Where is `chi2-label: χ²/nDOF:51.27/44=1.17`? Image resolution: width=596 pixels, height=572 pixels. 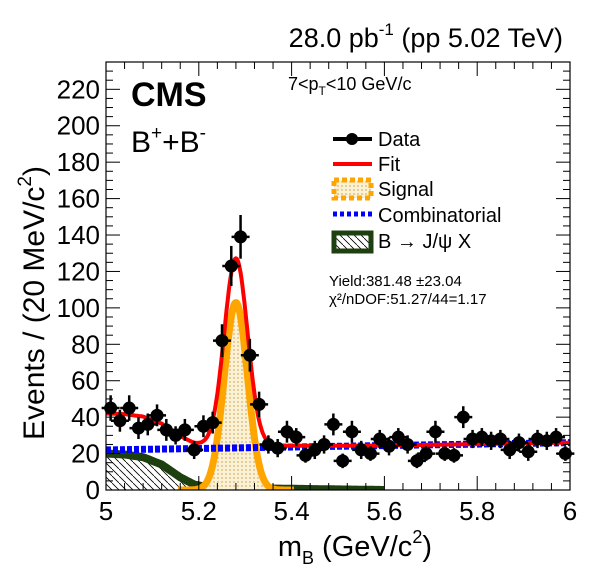 chi2-label: χ²/nDOF:51.27/44=1.17 is located at coordinates (408, 299).